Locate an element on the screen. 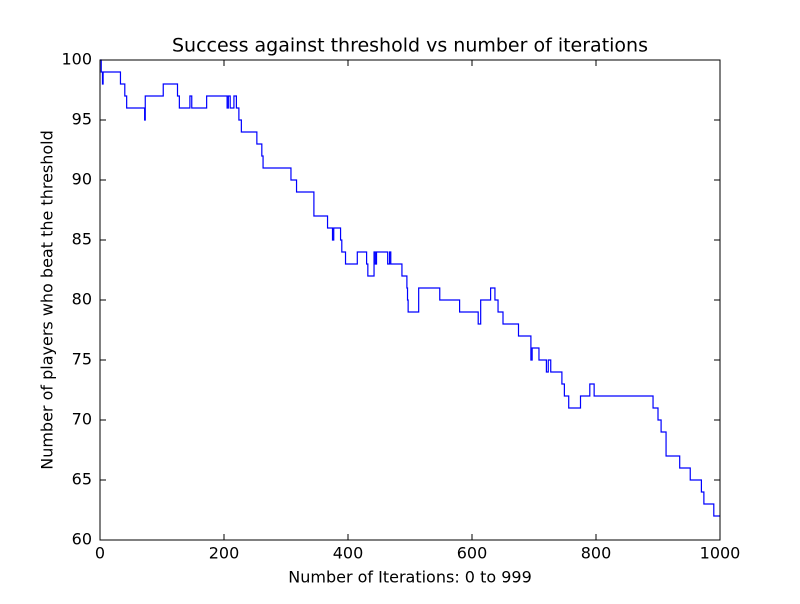 This screenshot has width=800, height=604. y-tick-label: 60 is located at coordinates (82, 539).